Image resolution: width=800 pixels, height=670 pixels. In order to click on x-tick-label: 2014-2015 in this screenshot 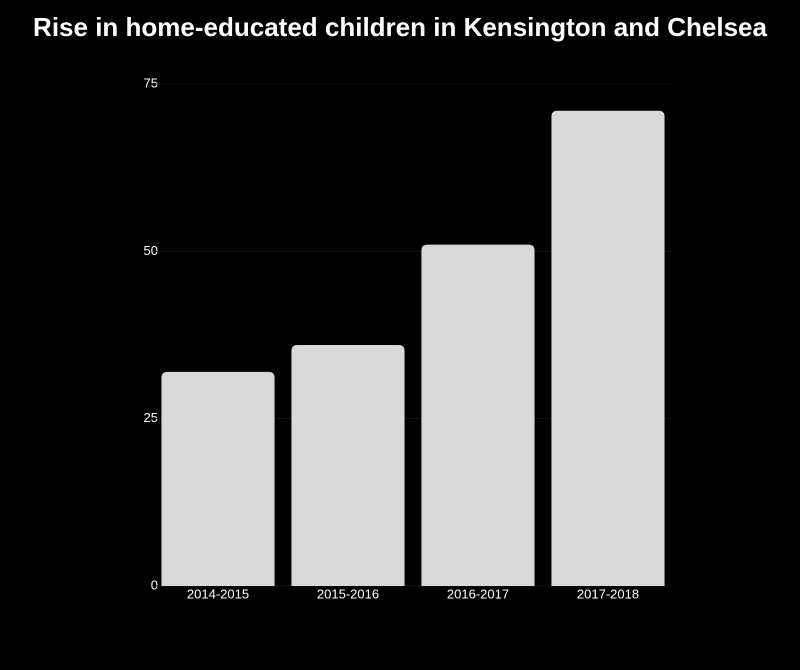, I will do `click(218, 593)`.